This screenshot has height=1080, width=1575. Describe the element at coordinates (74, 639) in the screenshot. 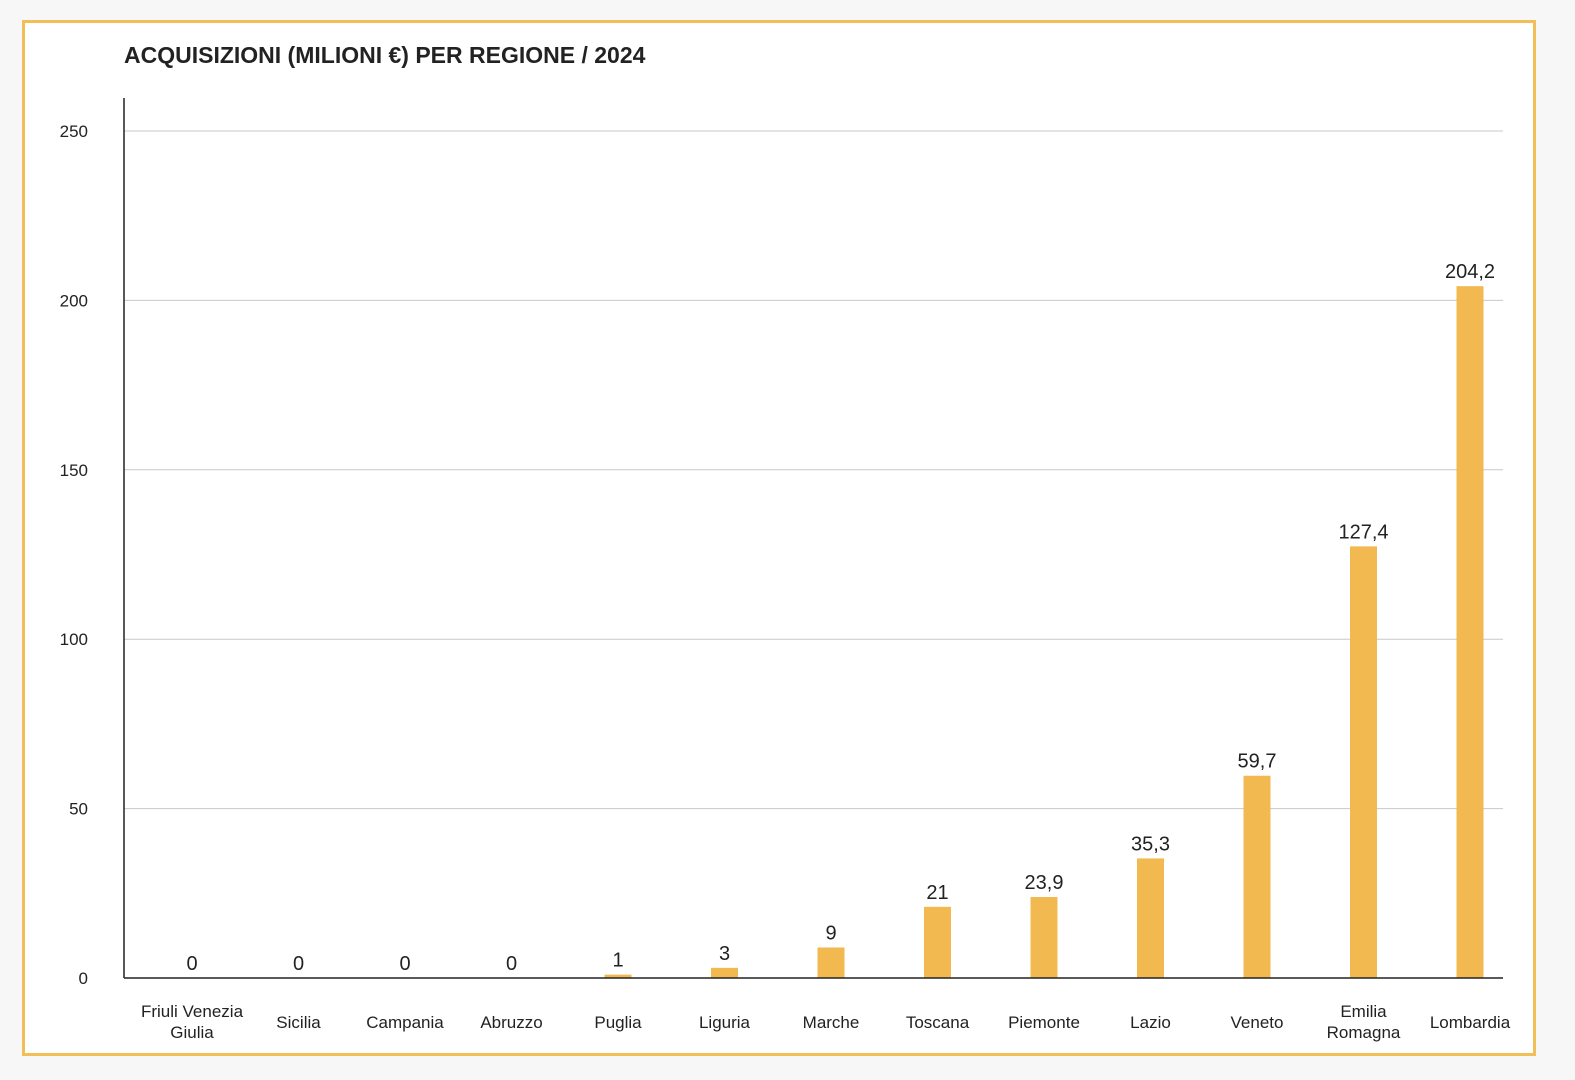

I see `y-tick-label: 100` at that location.